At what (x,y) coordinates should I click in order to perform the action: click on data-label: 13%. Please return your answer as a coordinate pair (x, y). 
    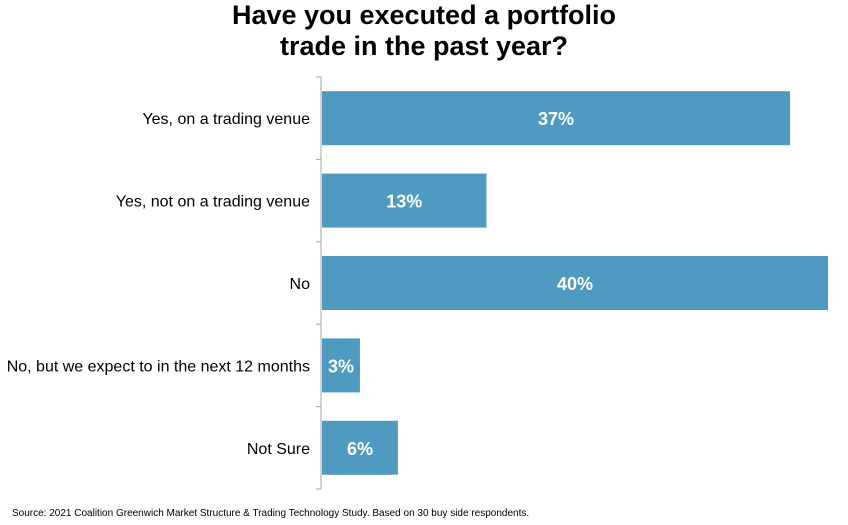
    Looking at the image, I should click on (404, 202).